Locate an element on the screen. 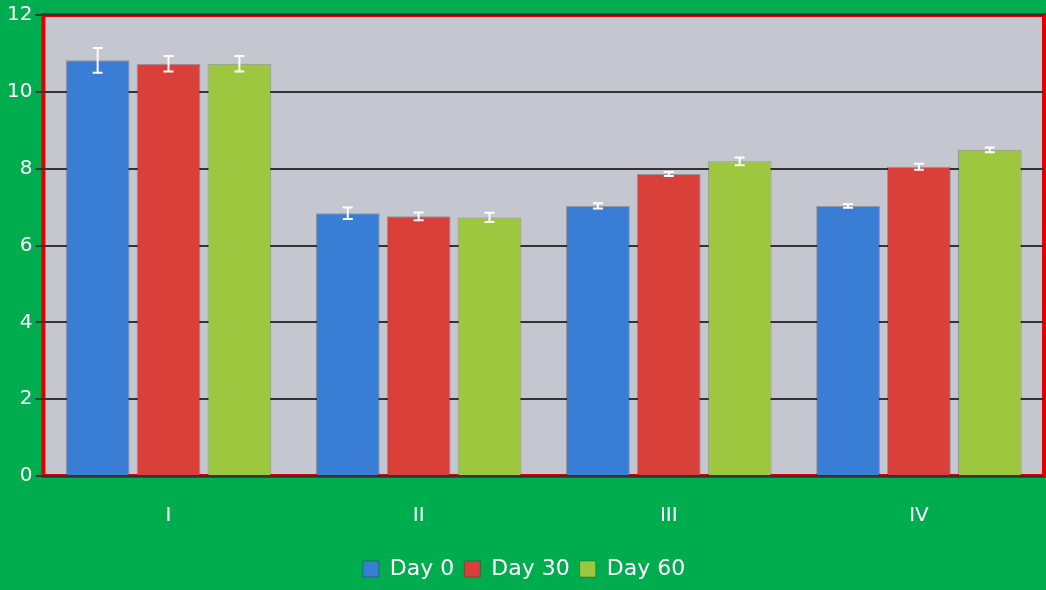 This screenshot has height=590, width=1046. legend-label: Day 30 is located at coordinates (530, 567).